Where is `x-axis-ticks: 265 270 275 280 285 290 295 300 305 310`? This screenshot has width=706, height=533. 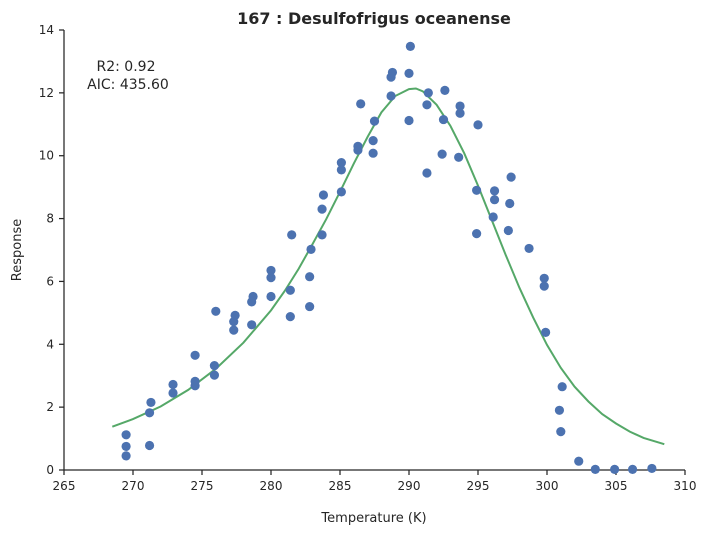
x-axis-ticks: 265 270 275 280 285 290 295 300 305 310 is located at coordinates (375, 481).